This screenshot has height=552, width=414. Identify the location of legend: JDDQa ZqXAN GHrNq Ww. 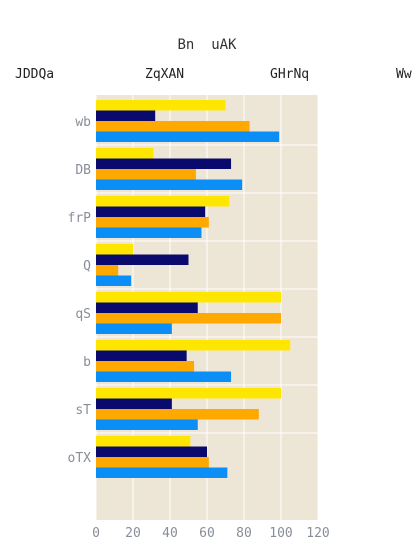
(213, 74).